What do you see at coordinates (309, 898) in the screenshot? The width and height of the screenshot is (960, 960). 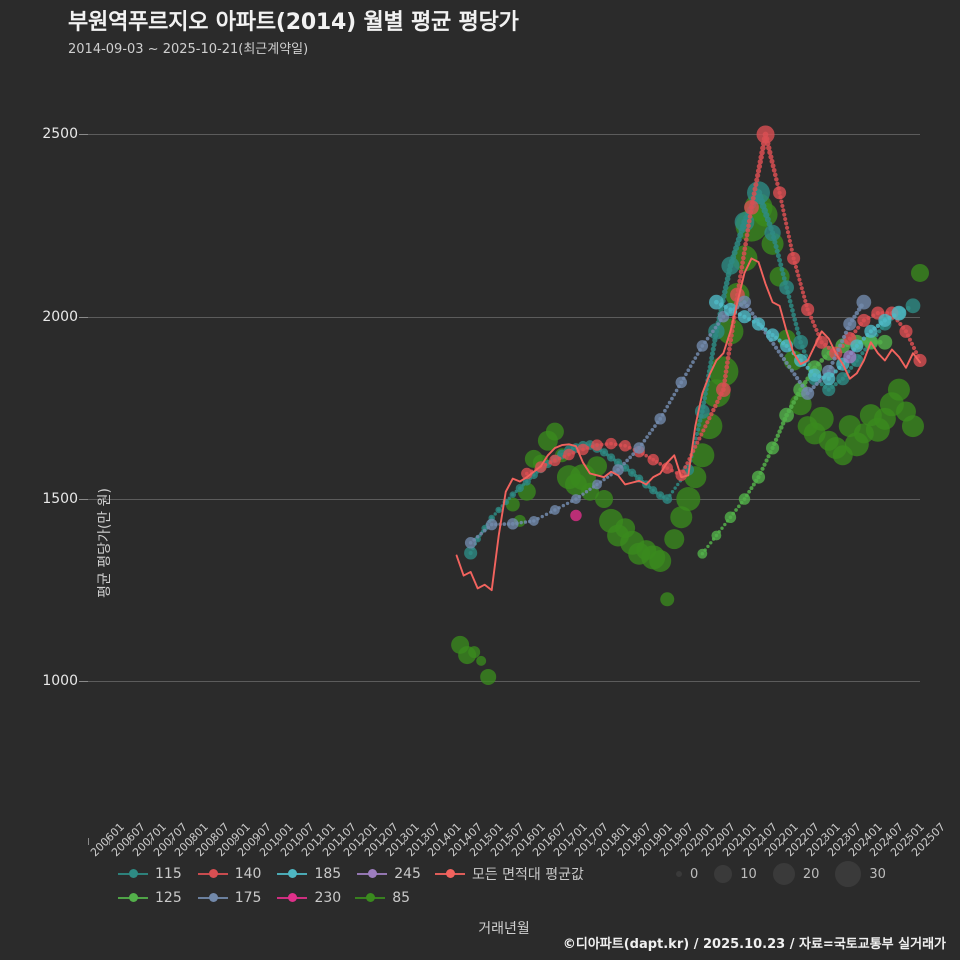 I see `legend-item-230: 230` at bounding box center [309, 898].